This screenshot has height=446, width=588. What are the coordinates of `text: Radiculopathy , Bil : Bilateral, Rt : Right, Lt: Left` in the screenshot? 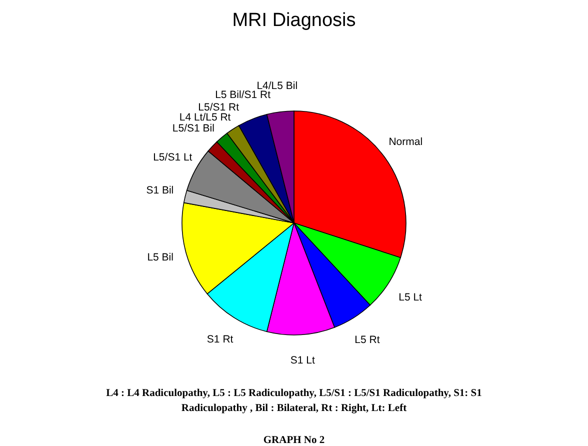 It's located at (294, 408).